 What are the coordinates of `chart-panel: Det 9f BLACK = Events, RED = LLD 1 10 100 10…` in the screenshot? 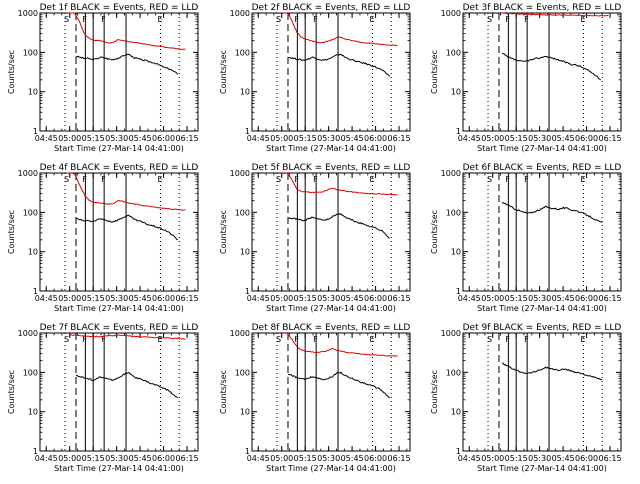 It's located at (526, 398).